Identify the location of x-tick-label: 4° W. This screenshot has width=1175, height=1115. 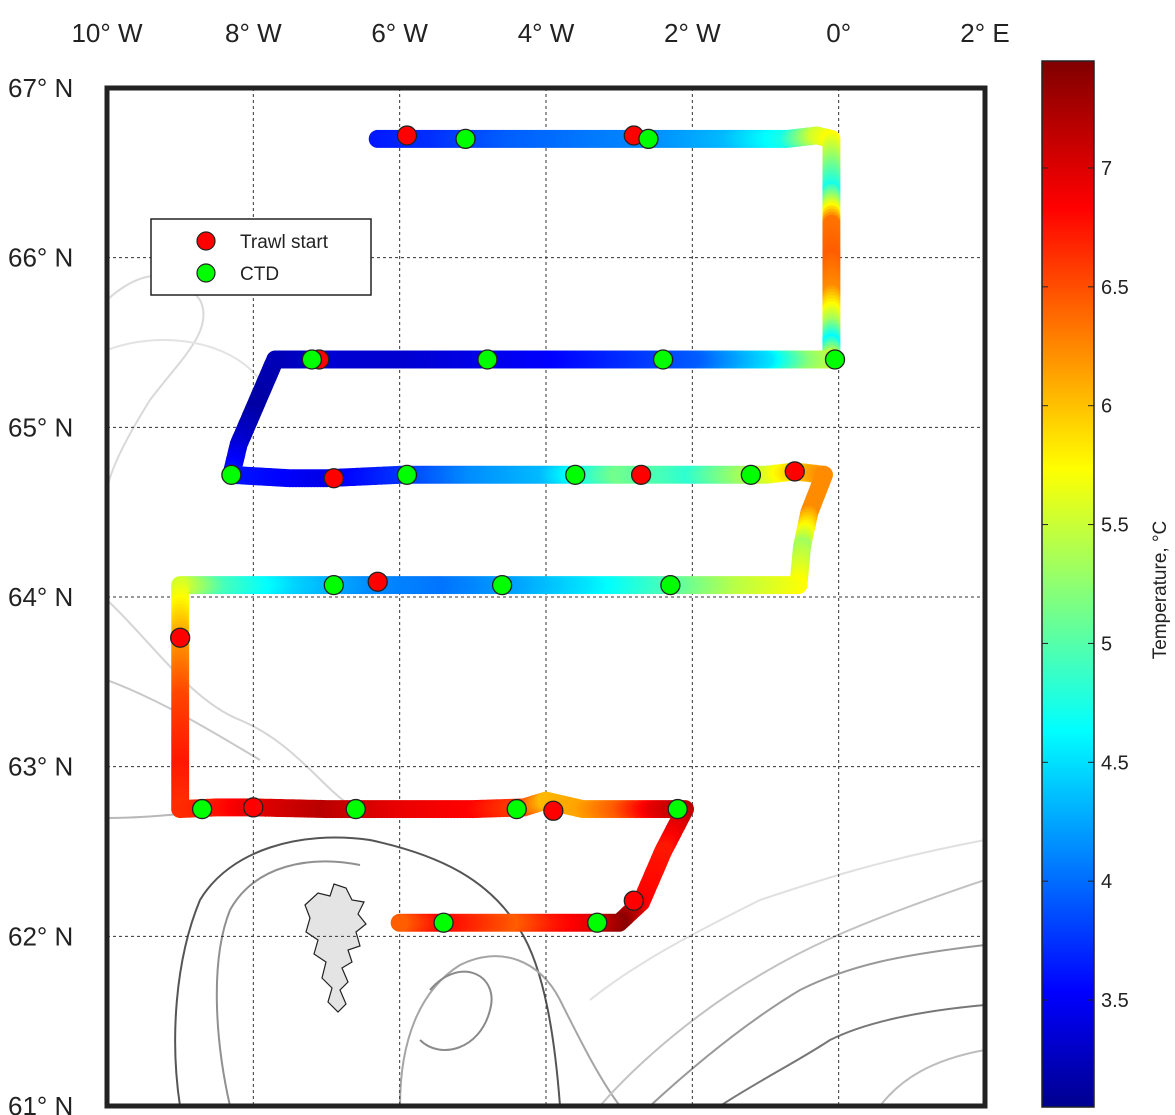
(546, 33).